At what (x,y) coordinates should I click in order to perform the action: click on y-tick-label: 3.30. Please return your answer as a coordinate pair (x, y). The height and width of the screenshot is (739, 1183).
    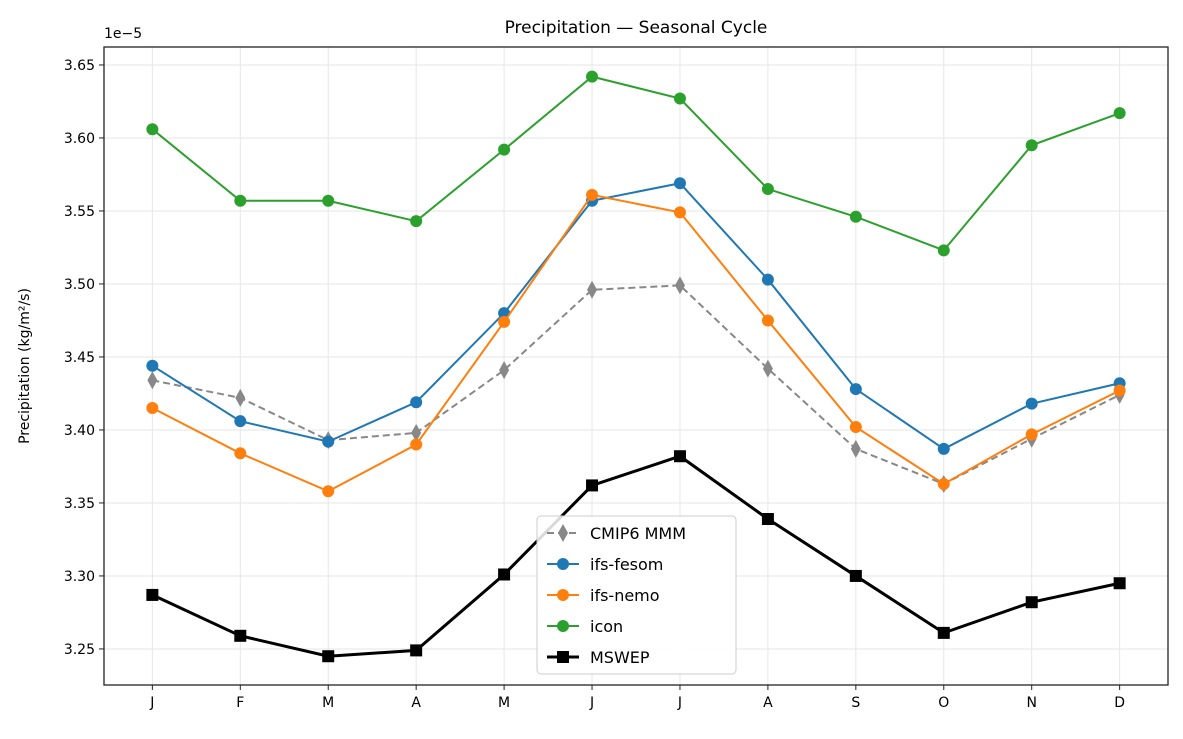
    Looking at the image, I should click on (79, 577).